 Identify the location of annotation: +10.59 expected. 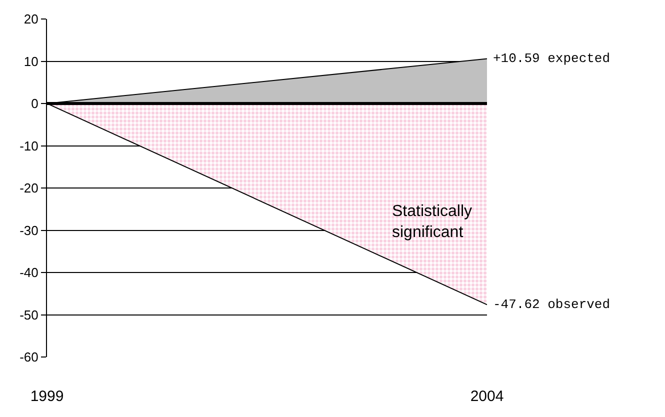
(551, 58).